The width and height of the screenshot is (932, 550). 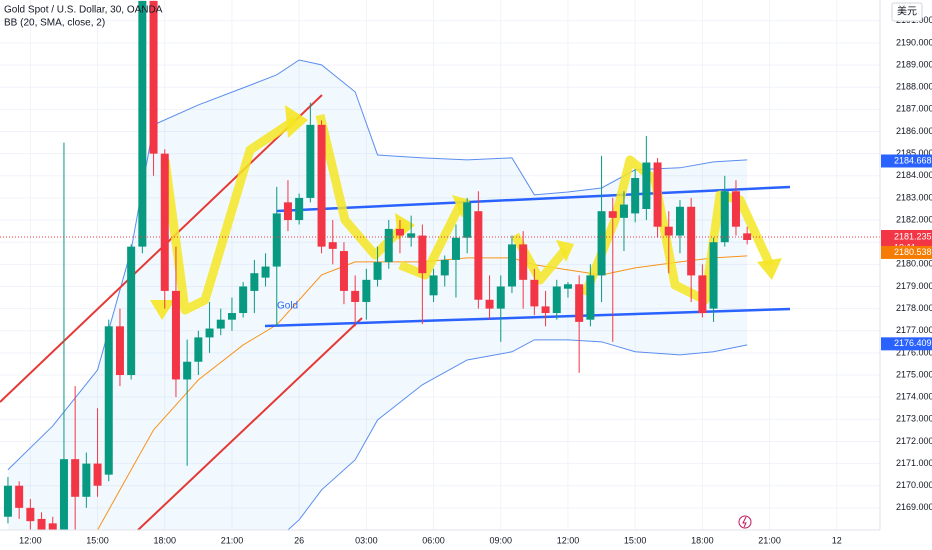 I want to click on y-tick-label: 2171.000, so click(x=914, y=463).